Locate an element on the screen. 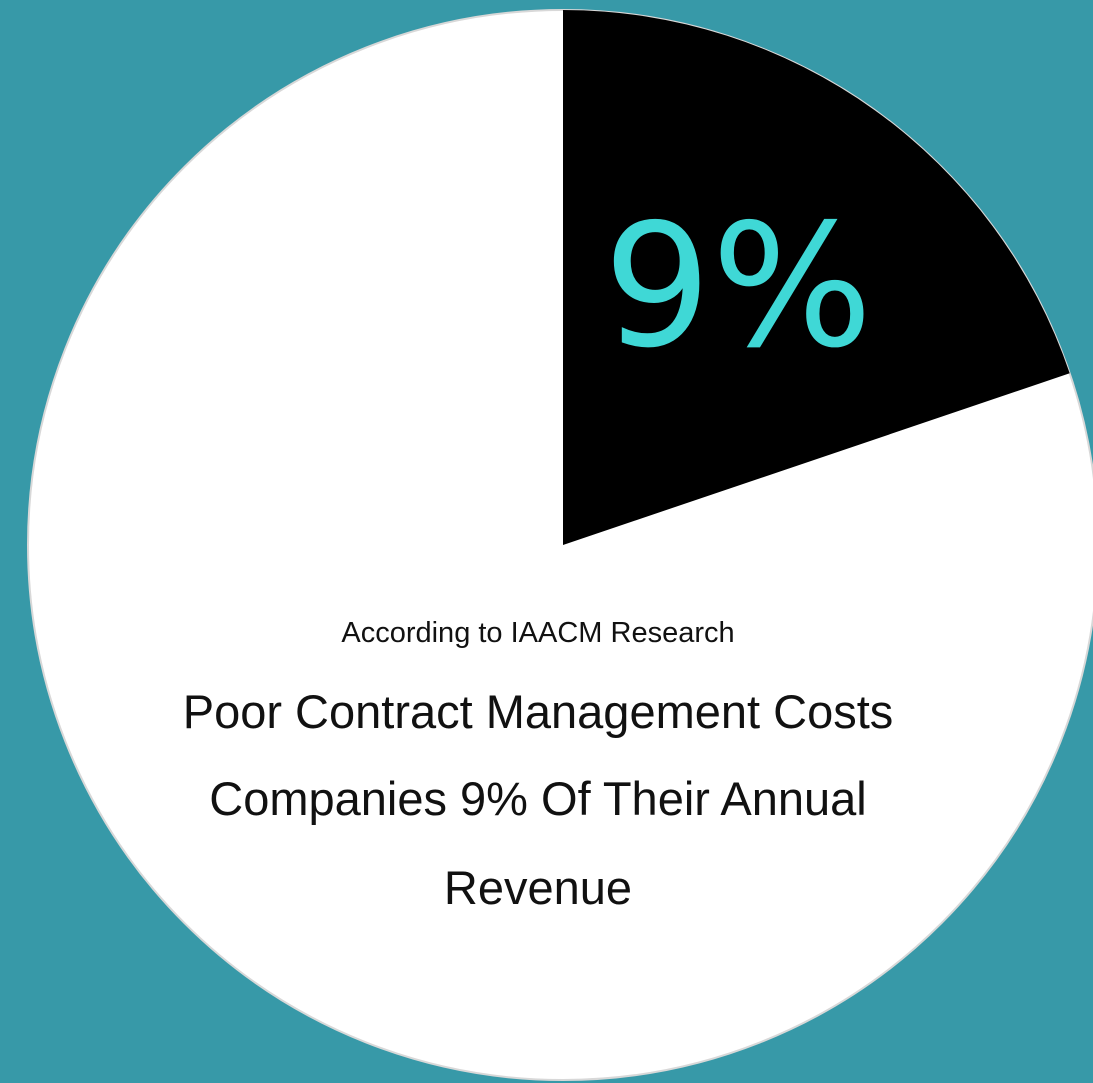 Image resolution: width=1093 pixels, height=1083 pixels. caption-line-1: Poor Contract Management Costs is located at coordinates (538, 711).